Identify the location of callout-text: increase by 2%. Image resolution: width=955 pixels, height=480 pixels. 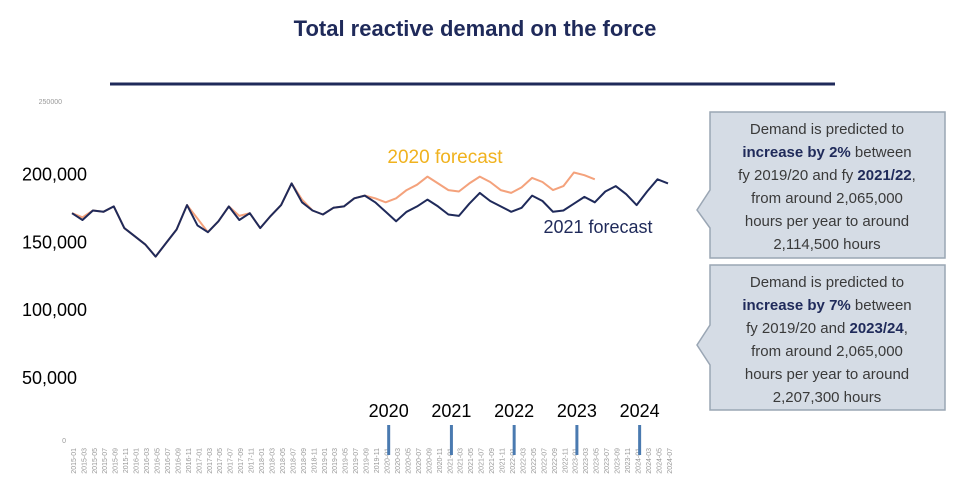
(796, 152).